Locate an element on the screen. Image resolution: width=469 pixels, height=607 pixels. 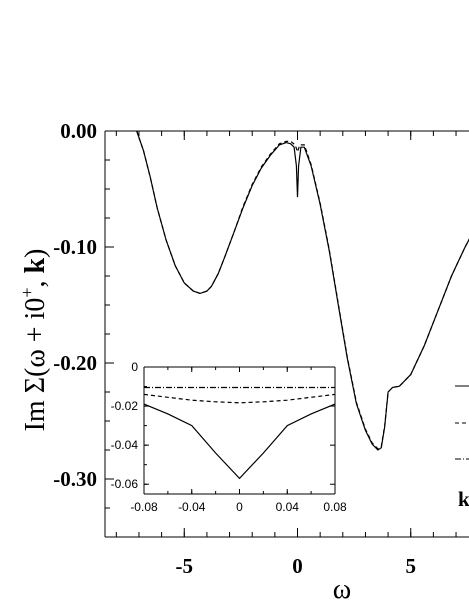
y-label-suffix: , is located at coordinates (35, 281).